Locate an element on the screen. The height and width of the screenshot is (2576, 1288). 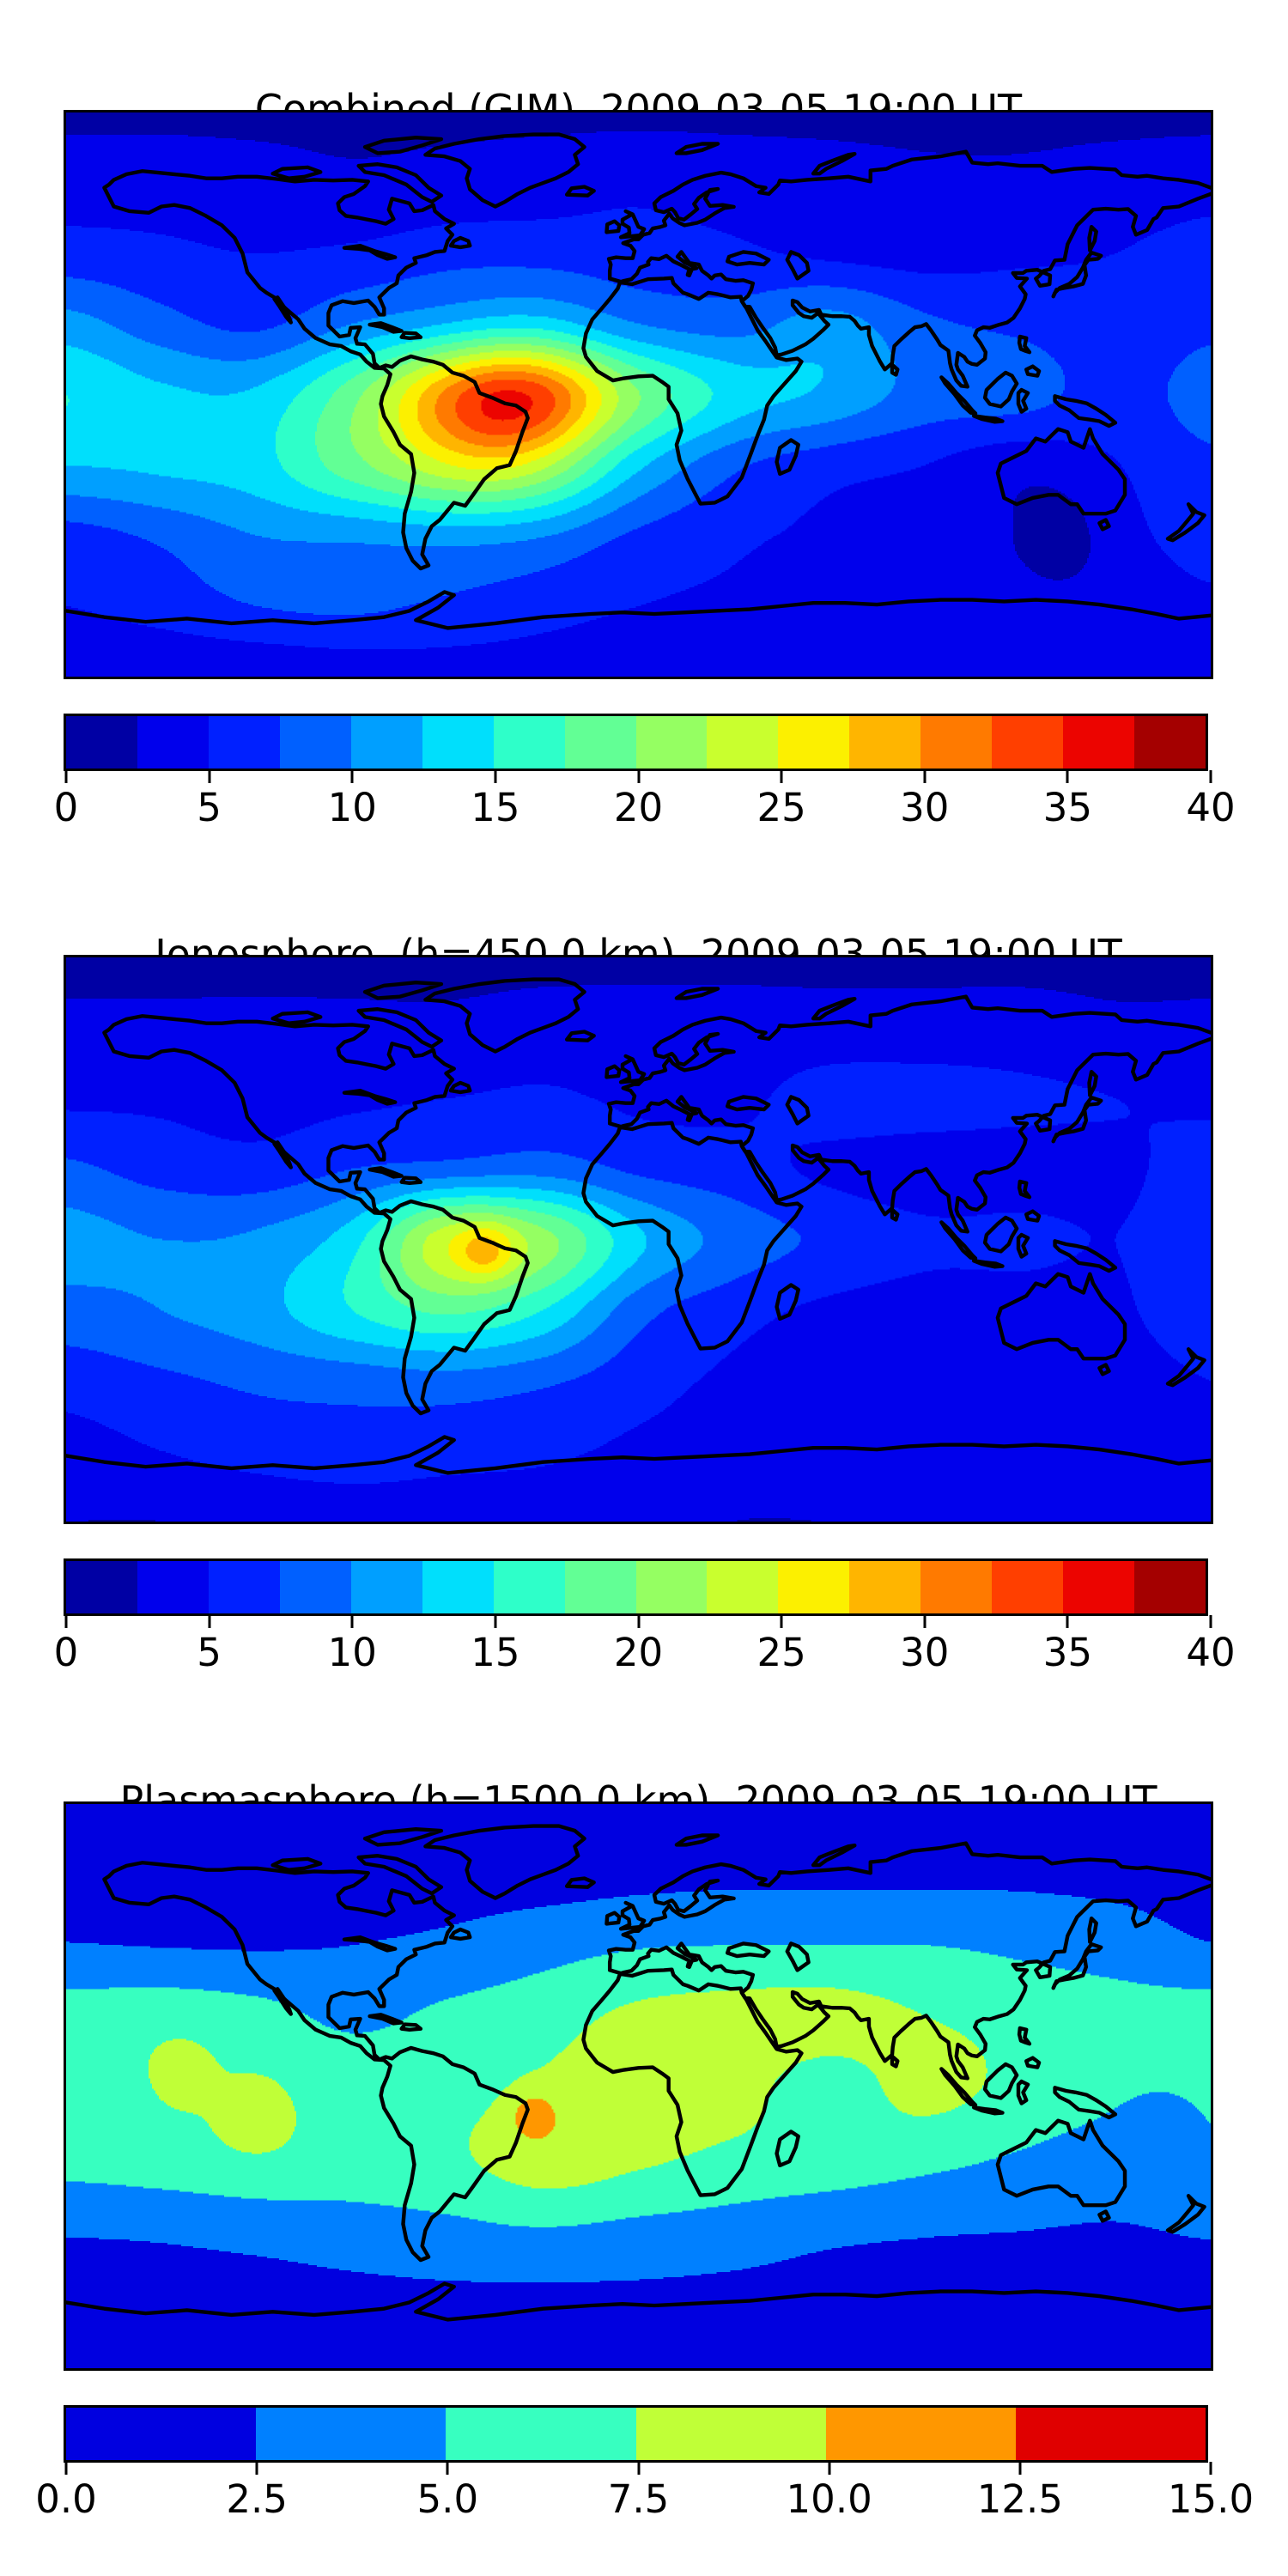
colorbar-tick-label: 12.5 is located at coordinates (1020, 2499).